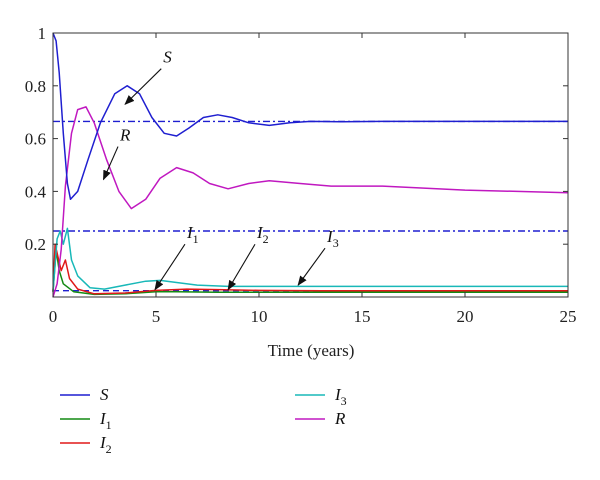 The height and width of the screenshot is (480, 600). I want to click on y-tick-label: 1, so click(42, 33).